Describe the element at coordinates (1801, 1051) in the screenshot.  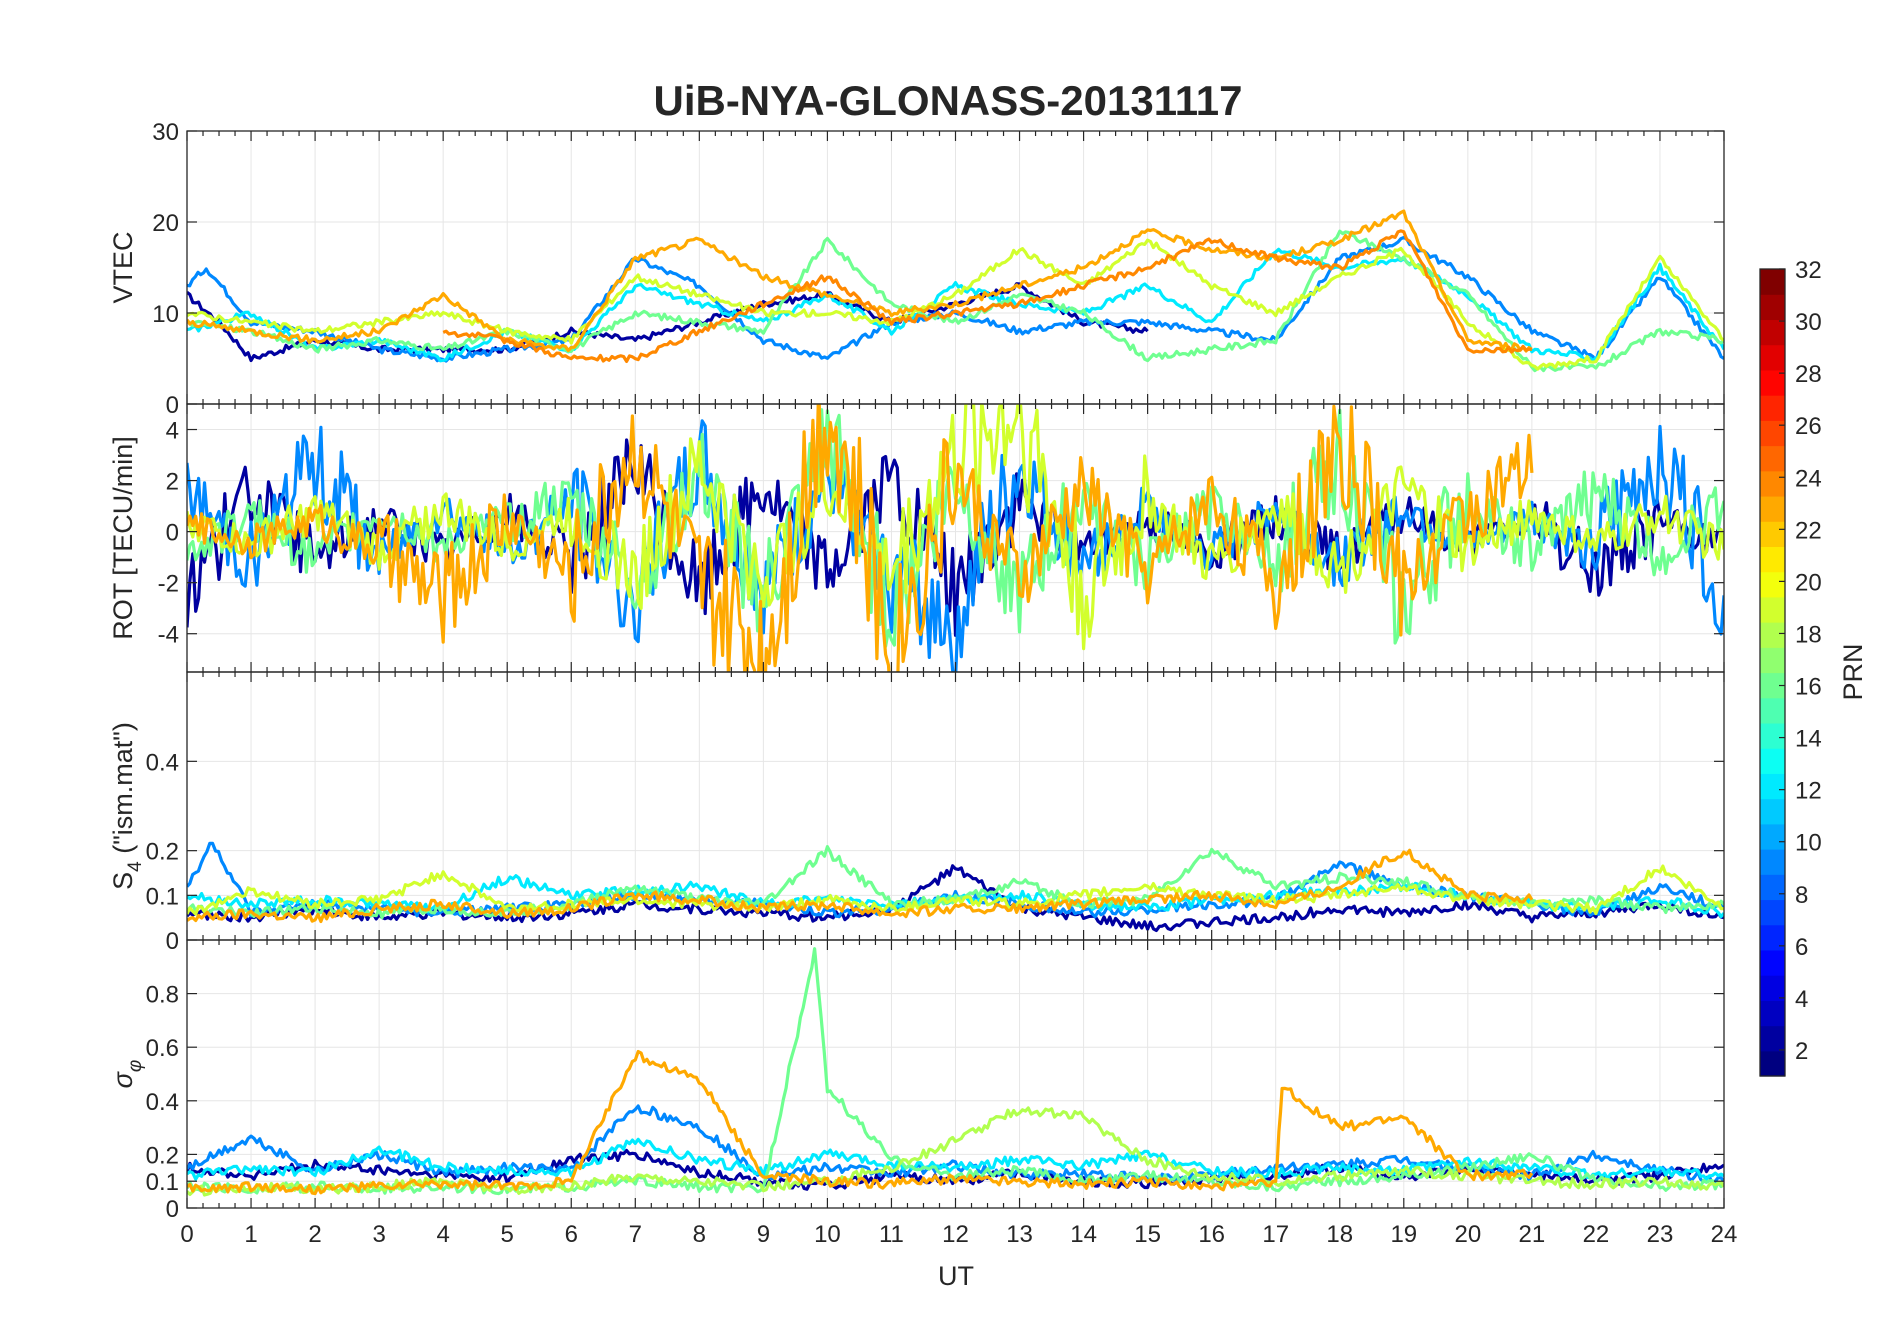
I see `colorbar-tick-label: 2` at that location.